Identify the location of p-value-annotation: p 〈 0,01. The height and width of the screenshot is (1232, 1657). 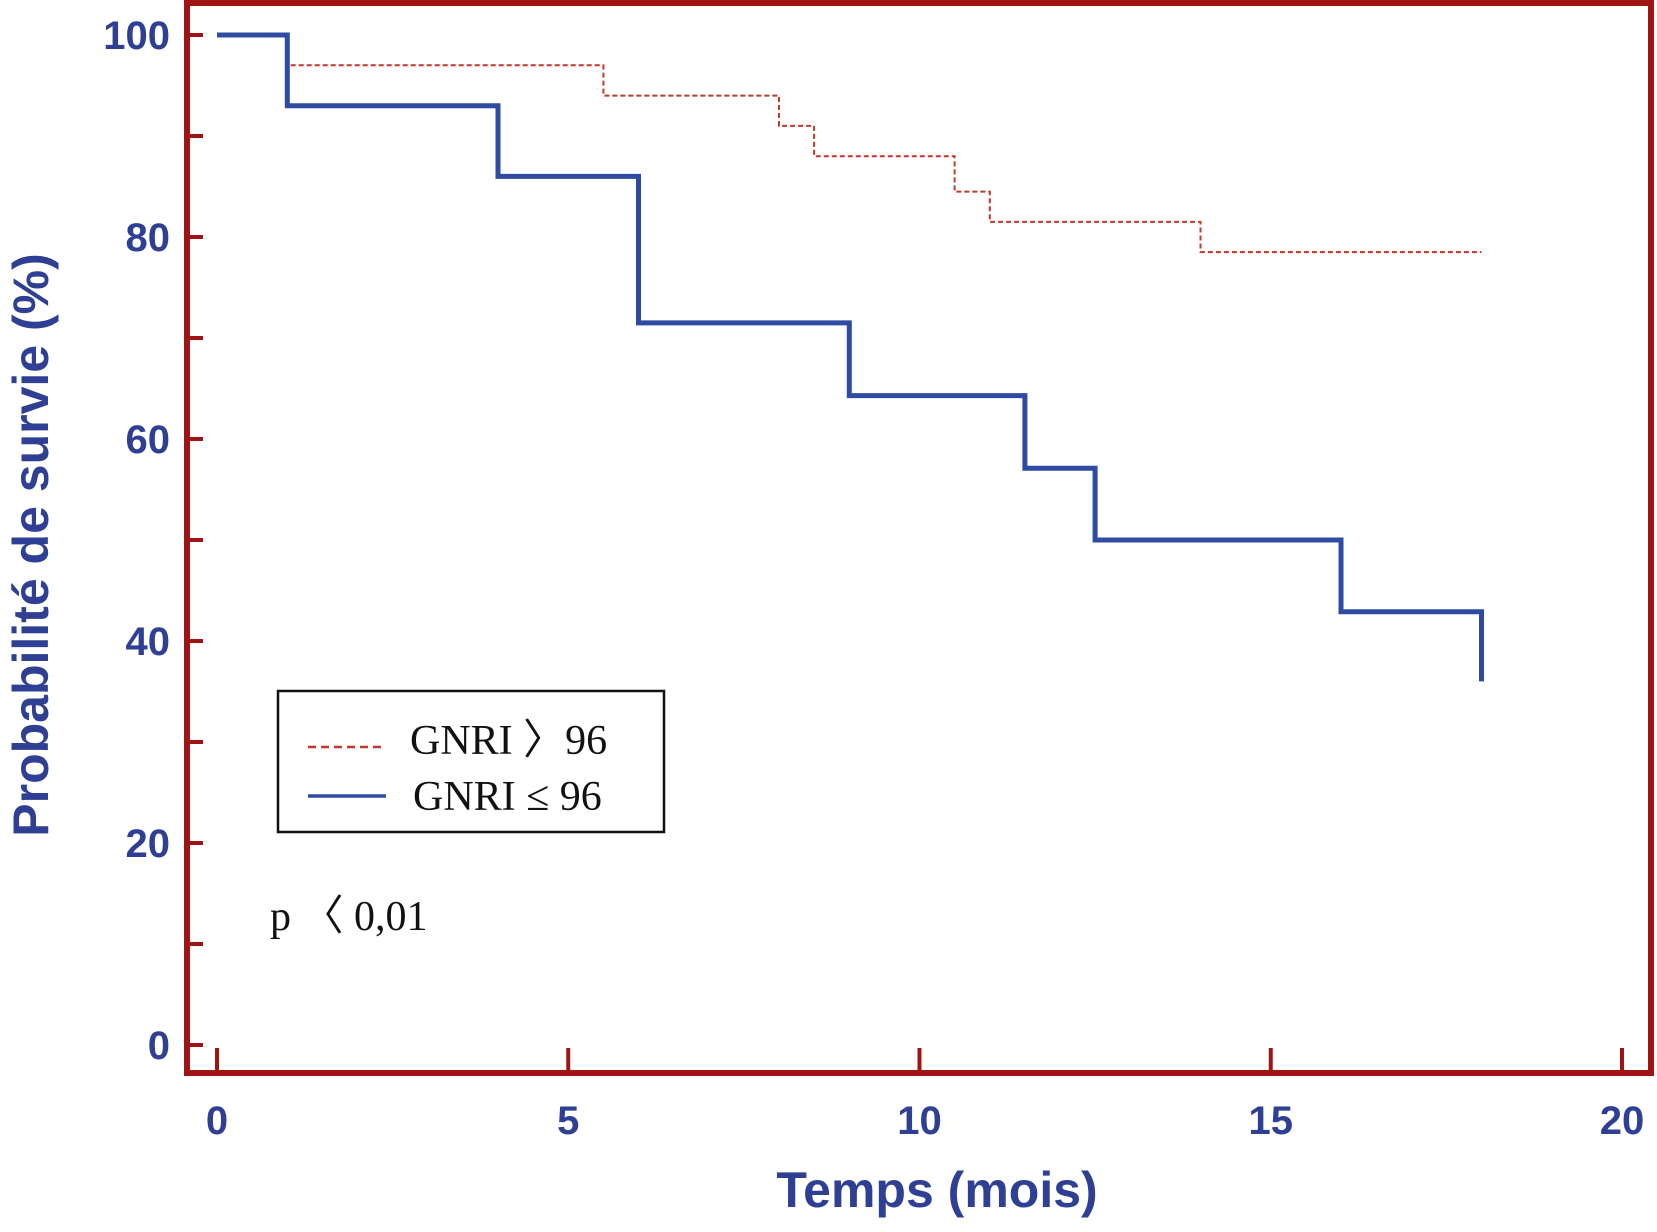
(349, 917).